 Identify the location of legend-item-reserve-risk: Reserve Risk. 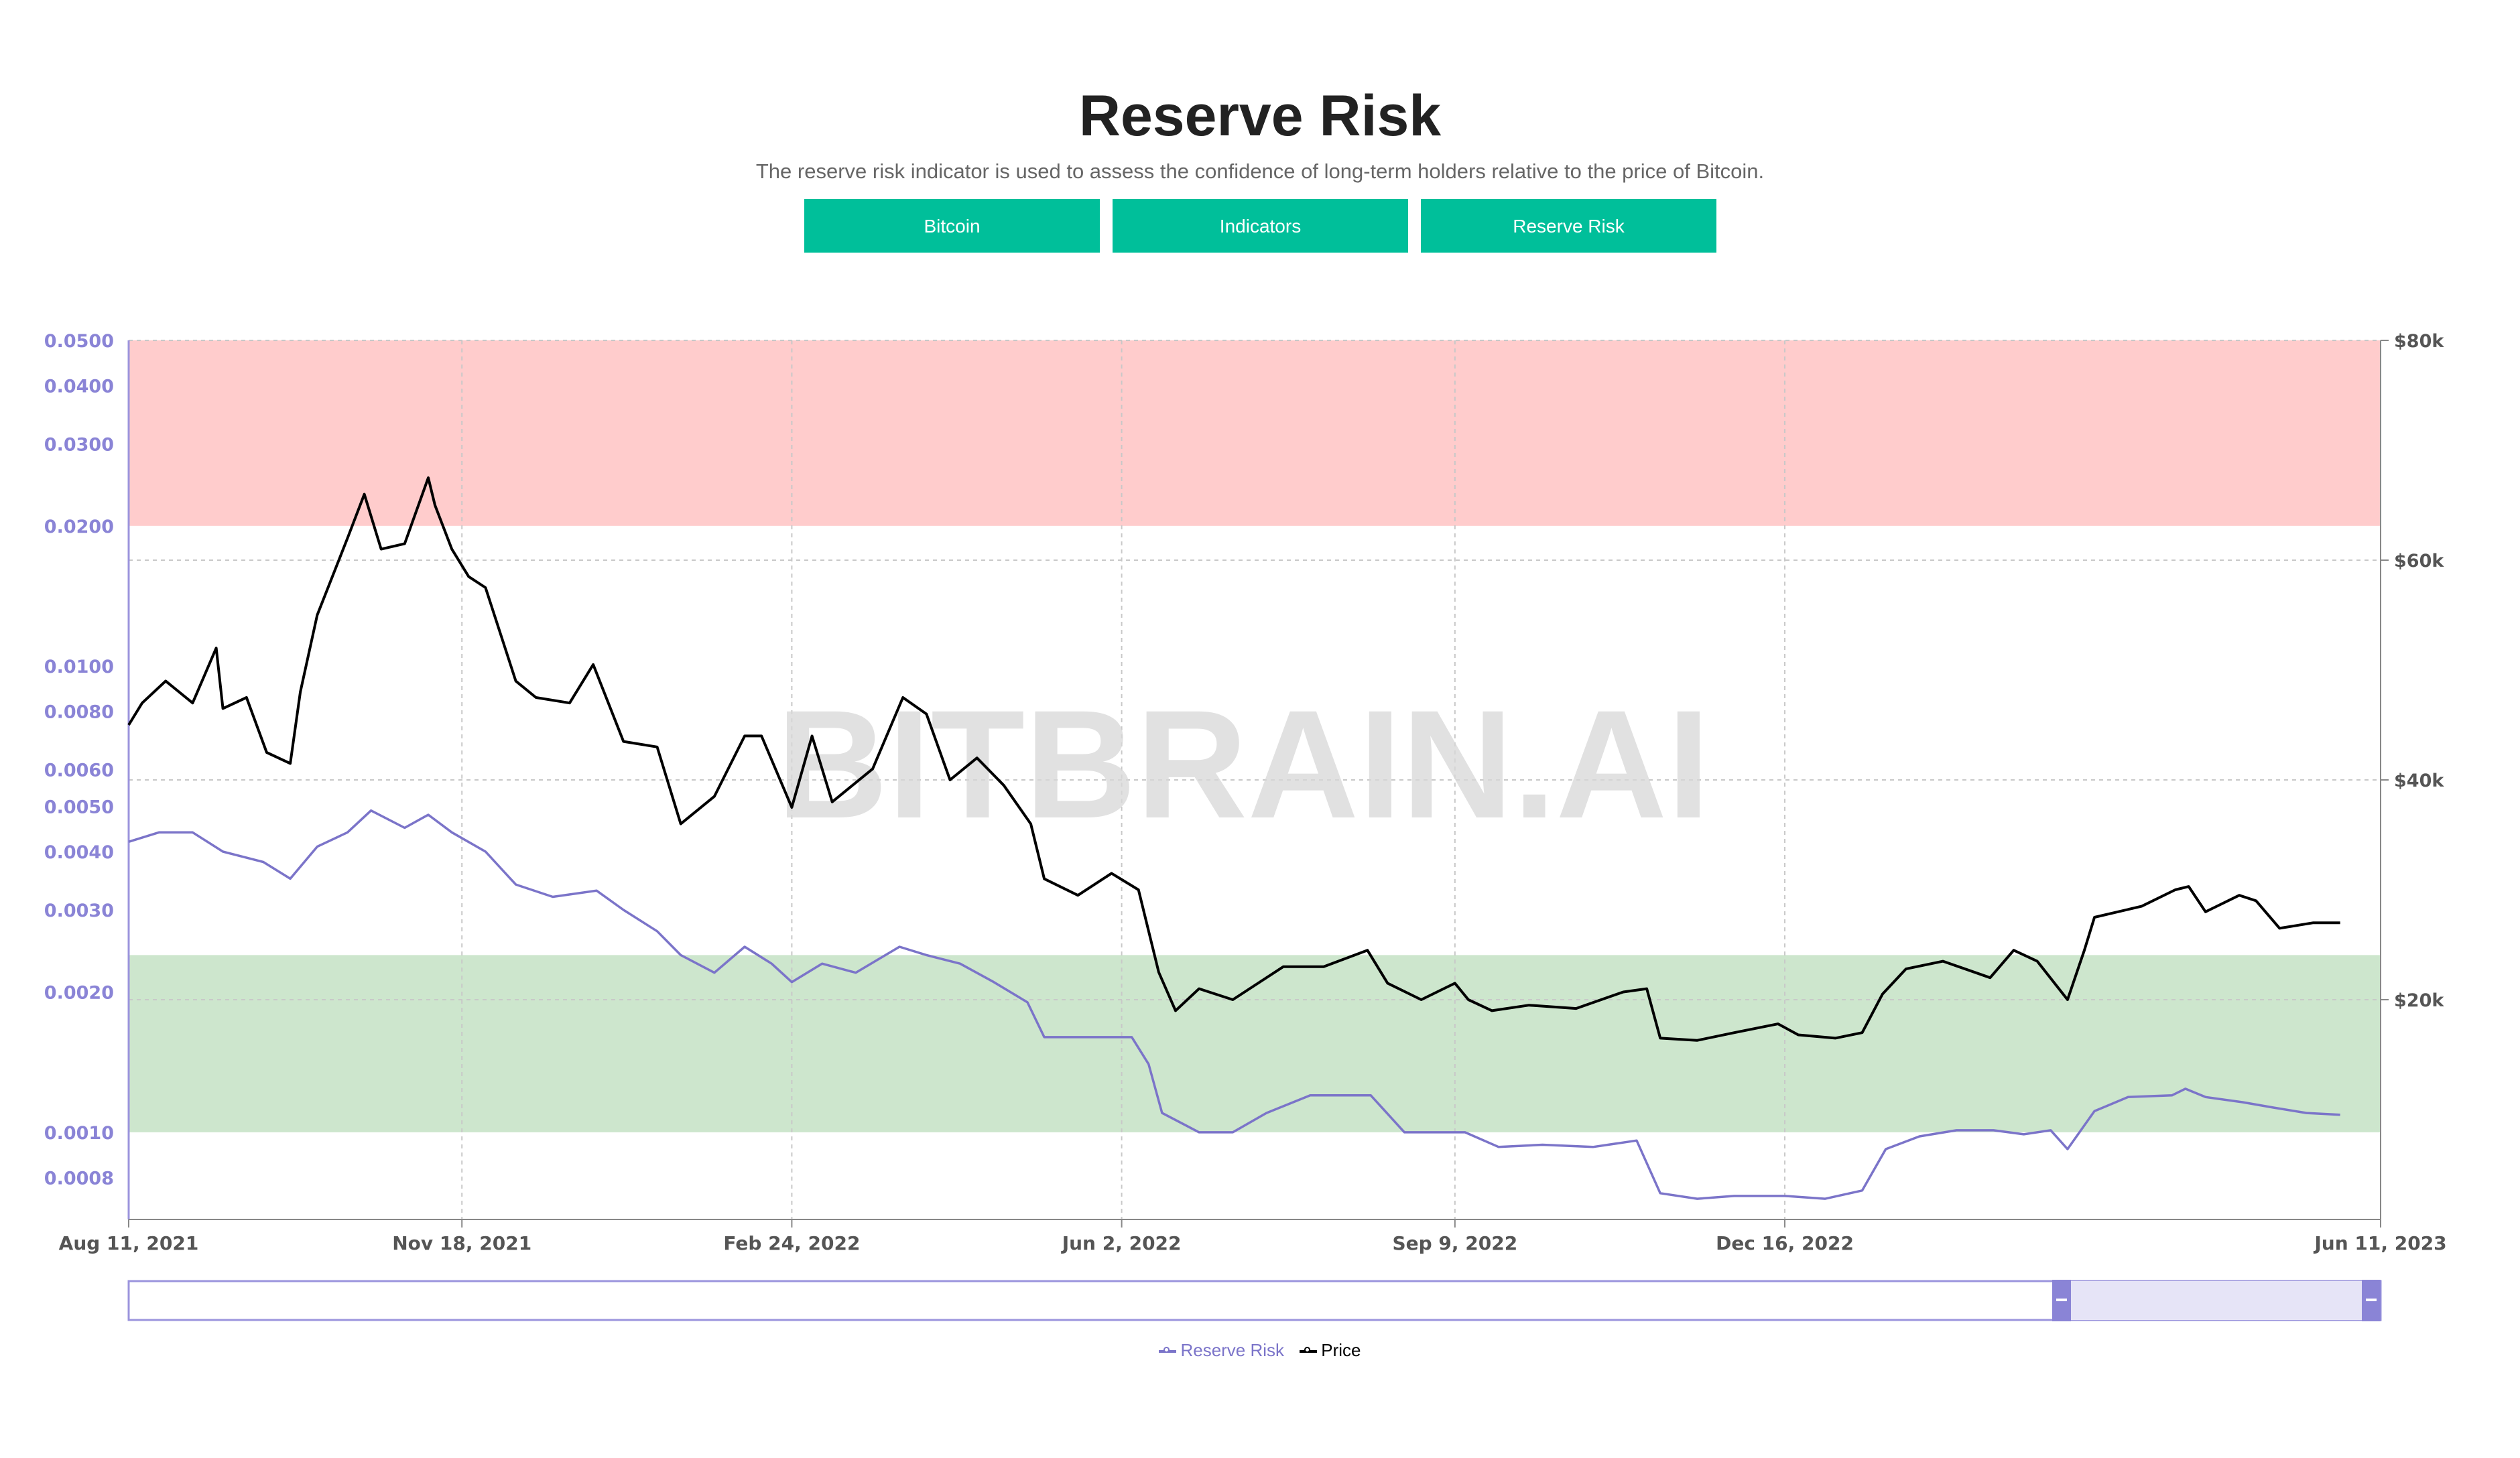
(1221, 1350).